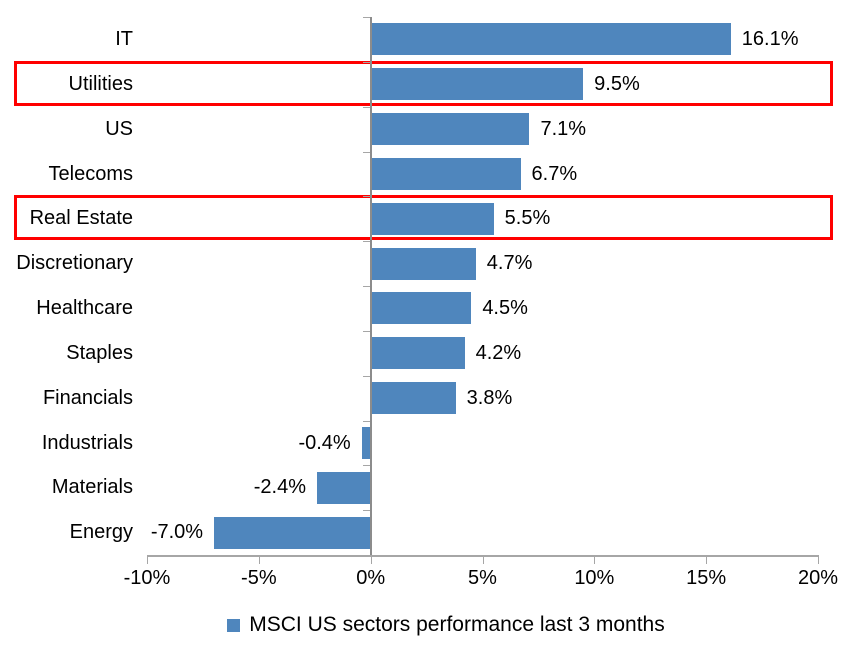 The height and width of the screenshot is (651, 852). What do you see at coordinates (119, 128) in the screenshot?
I see `category-label: US` at bounding box center [119, 128].